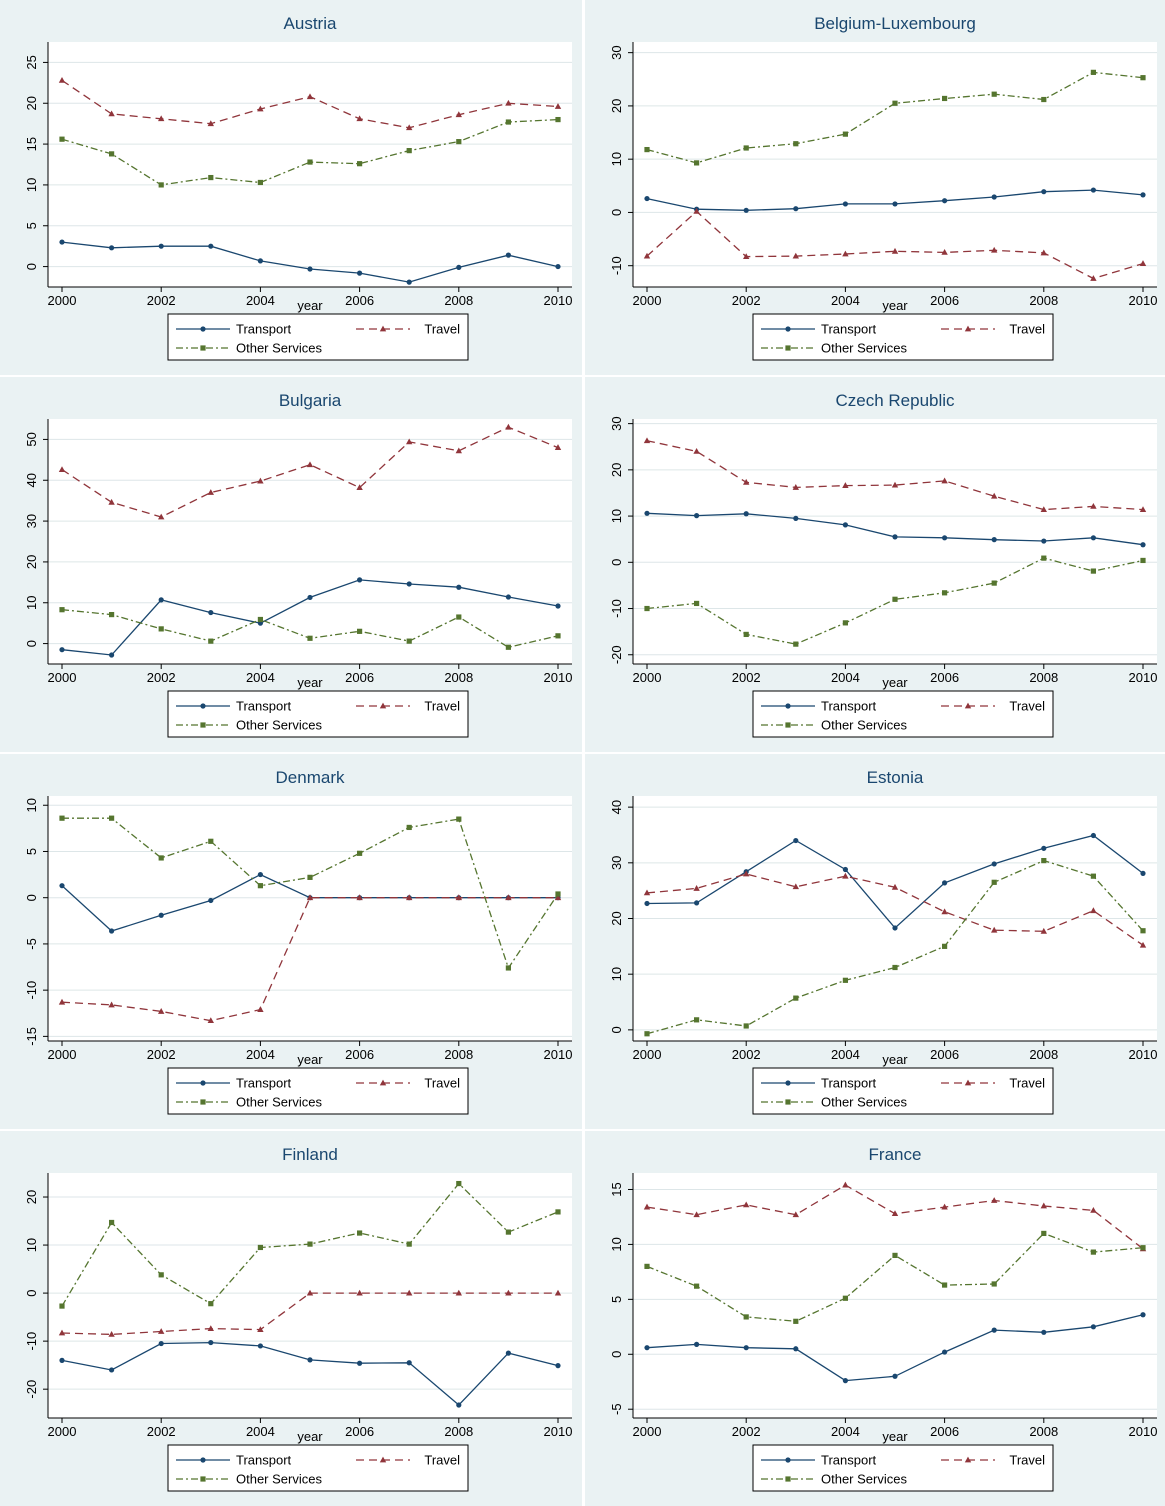  What do you see at coordinates (1143, 677) in the screenshot?
I see `x-tick-label: 2010` at bounding box center [1143, 677].